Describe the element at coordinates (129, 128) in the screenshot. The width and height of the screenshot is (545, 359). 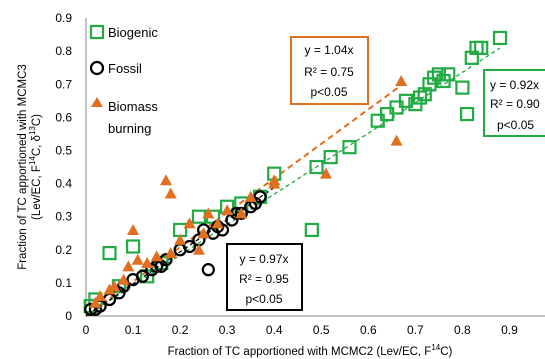
I see `legend-label-biomass-line2: burning` at that location.